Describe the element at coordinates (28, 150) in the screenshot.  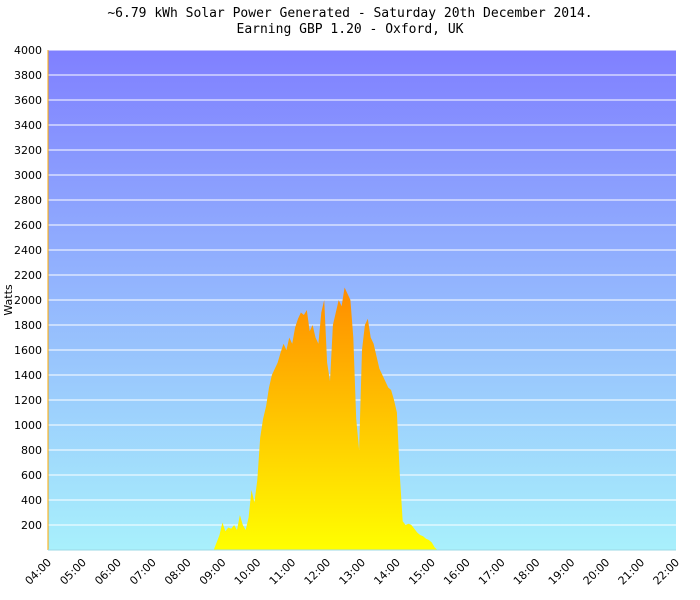
I see `y-tick-label: 3200` at that location.